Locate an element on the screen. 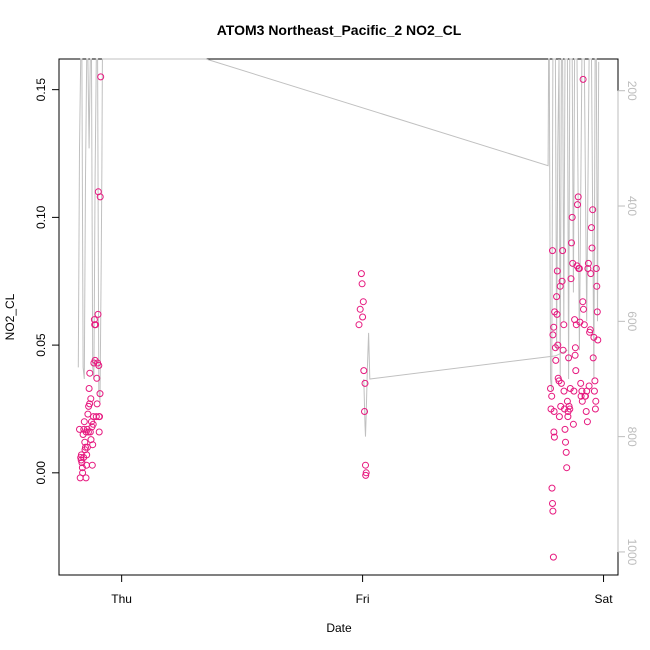  y-axis: 0.00 0.05 0.10 0.15 is located at coordinates (47, 281).